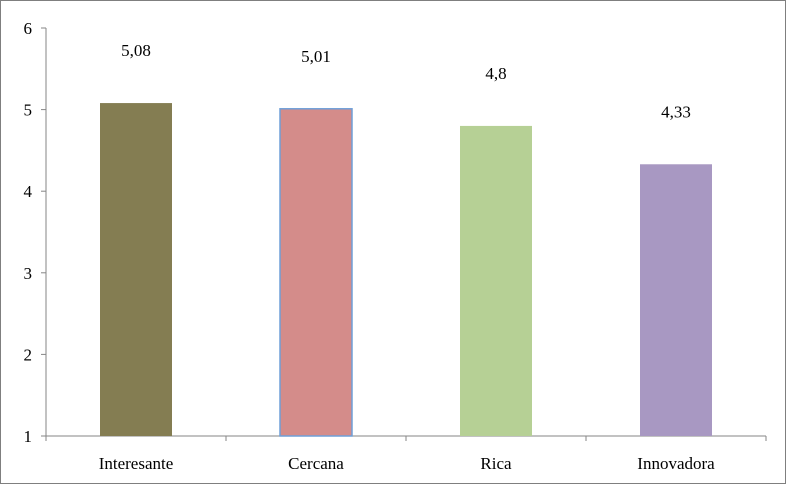 This screenshot has width=786, height=489. What do you see at coordinates (316, 463) in the screenshot?
I see `x-tick-label: Cercana` at bounding box center [316, 463].